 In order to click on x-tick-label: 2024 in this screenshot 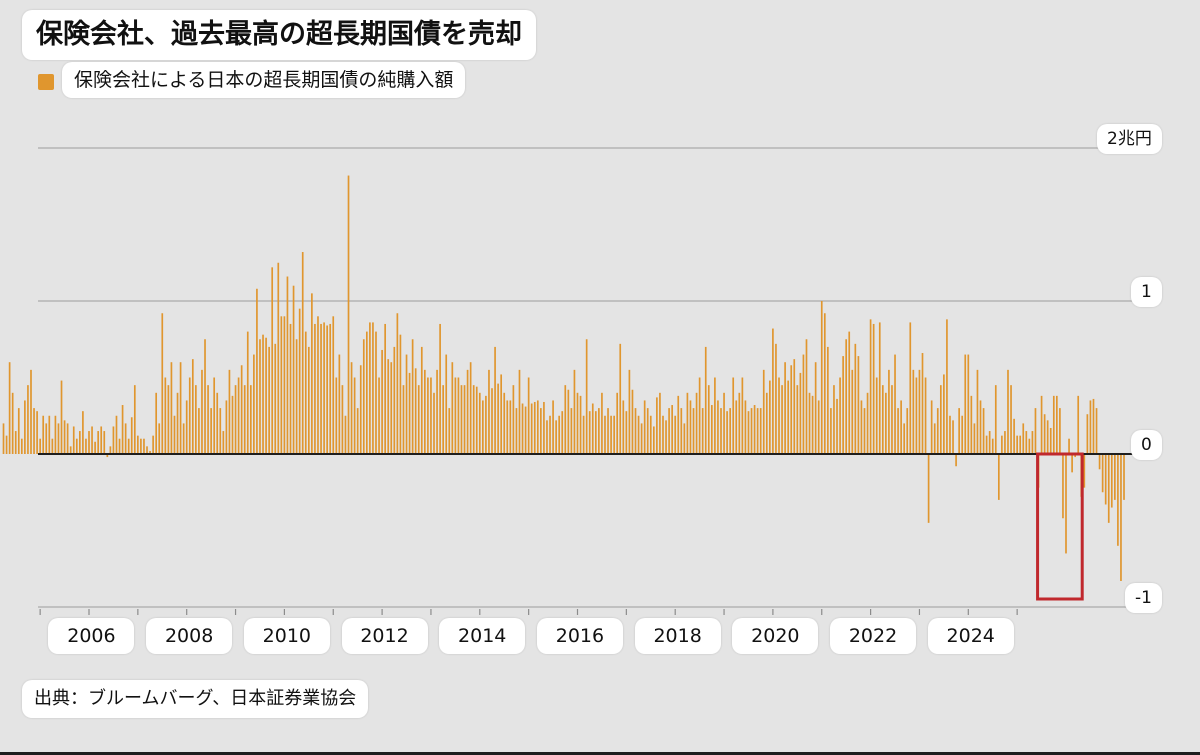, I will do `click(970, 636)`.